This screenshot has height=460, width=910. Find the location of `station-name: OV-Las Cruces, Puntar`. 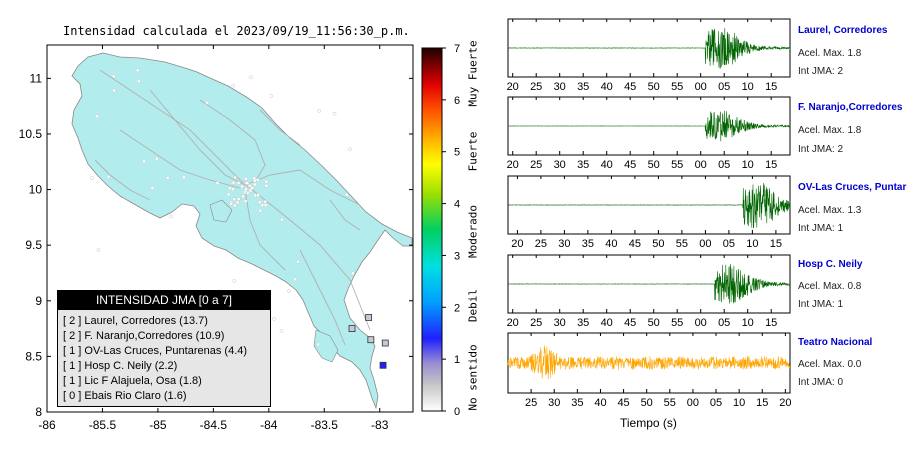

station-name: OV-Las Cruces, Puntar is located at coordinates (852, 187).